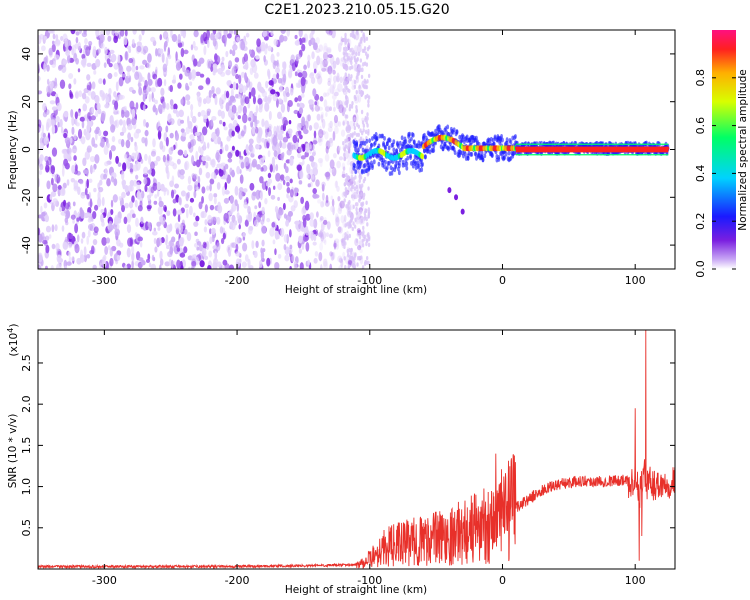 This screenshot has width=750, height=600. Describe the element at coordinates (700, 221) in the screenshot. I see `colorbar-tick-label: 0.2` at that location.